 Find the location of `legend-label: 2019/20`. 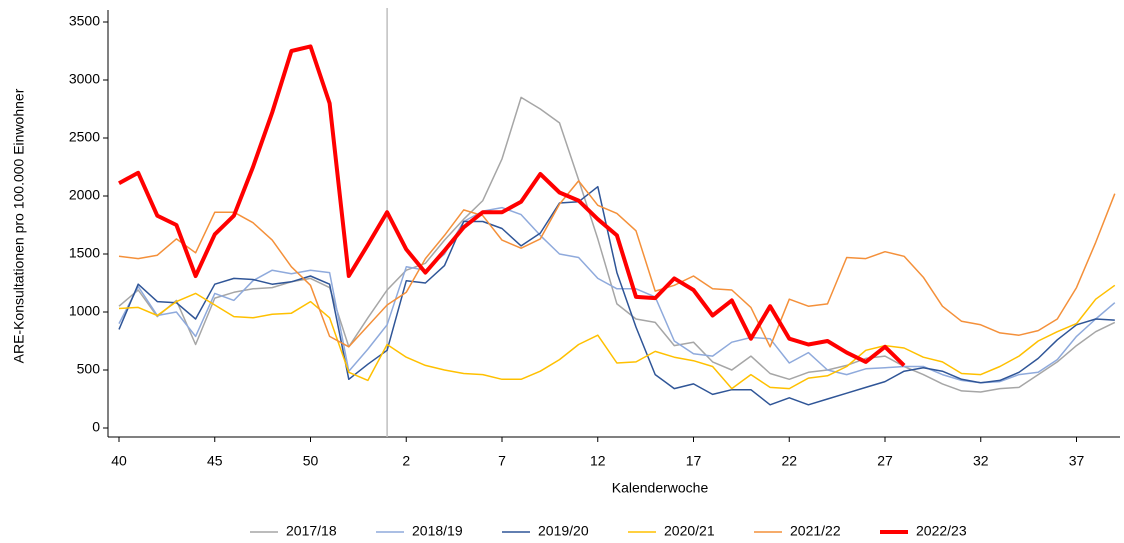

legend-label: 2019/20 is located at coordinates (563, 531).